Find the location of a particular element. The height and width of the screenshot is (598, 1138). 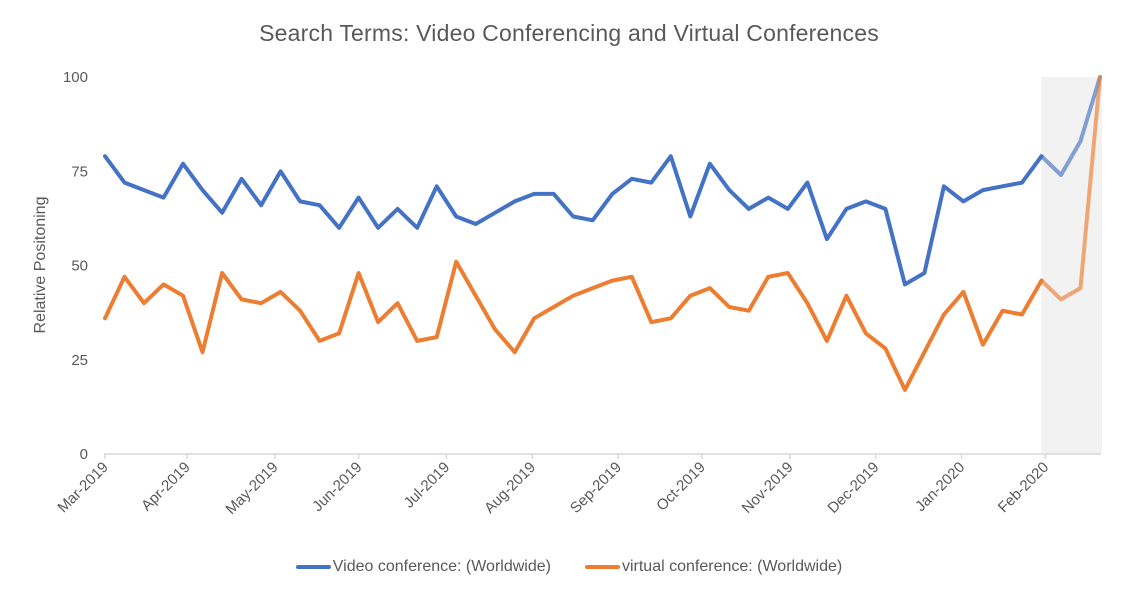

x-tick-label: Dec-2019 is located at coordinates (853, 488).